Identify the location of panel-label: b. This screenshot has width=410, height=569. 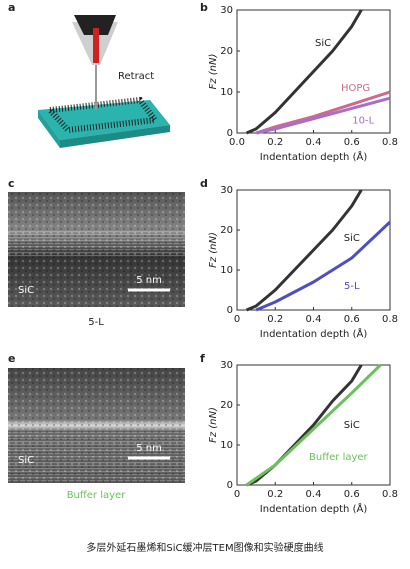
(204, 7).